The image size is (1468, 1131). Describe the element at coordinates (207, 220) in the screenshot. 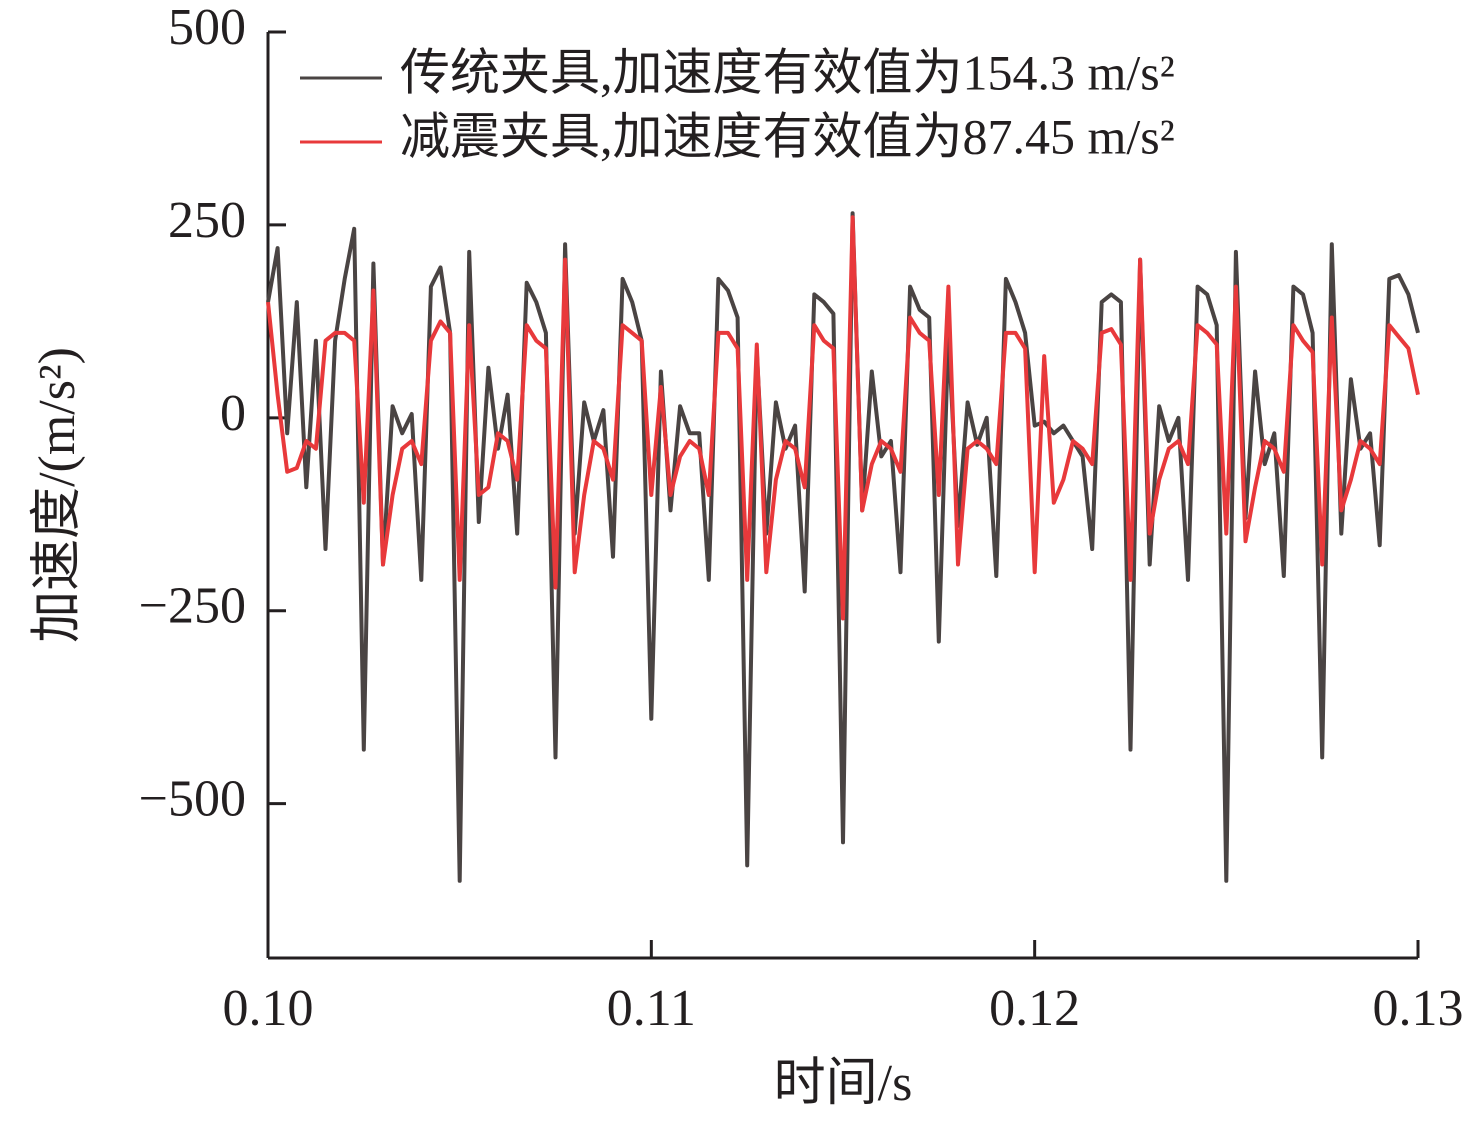

I see `y-tick-label: 250` at that location.